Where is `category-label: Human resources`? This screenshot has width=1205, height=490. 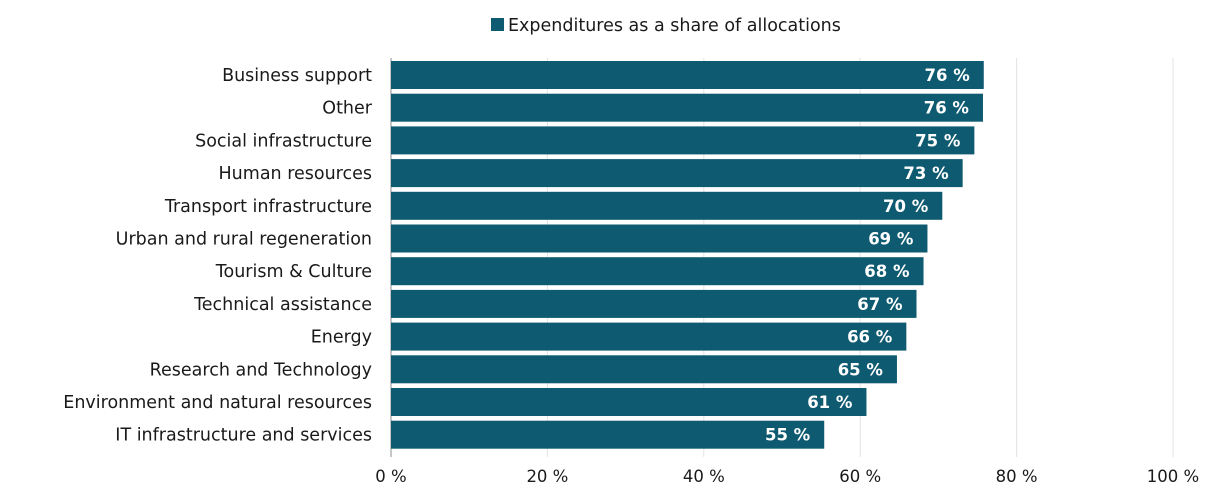 category-label: Human resources is located at coordinates (295, 174).